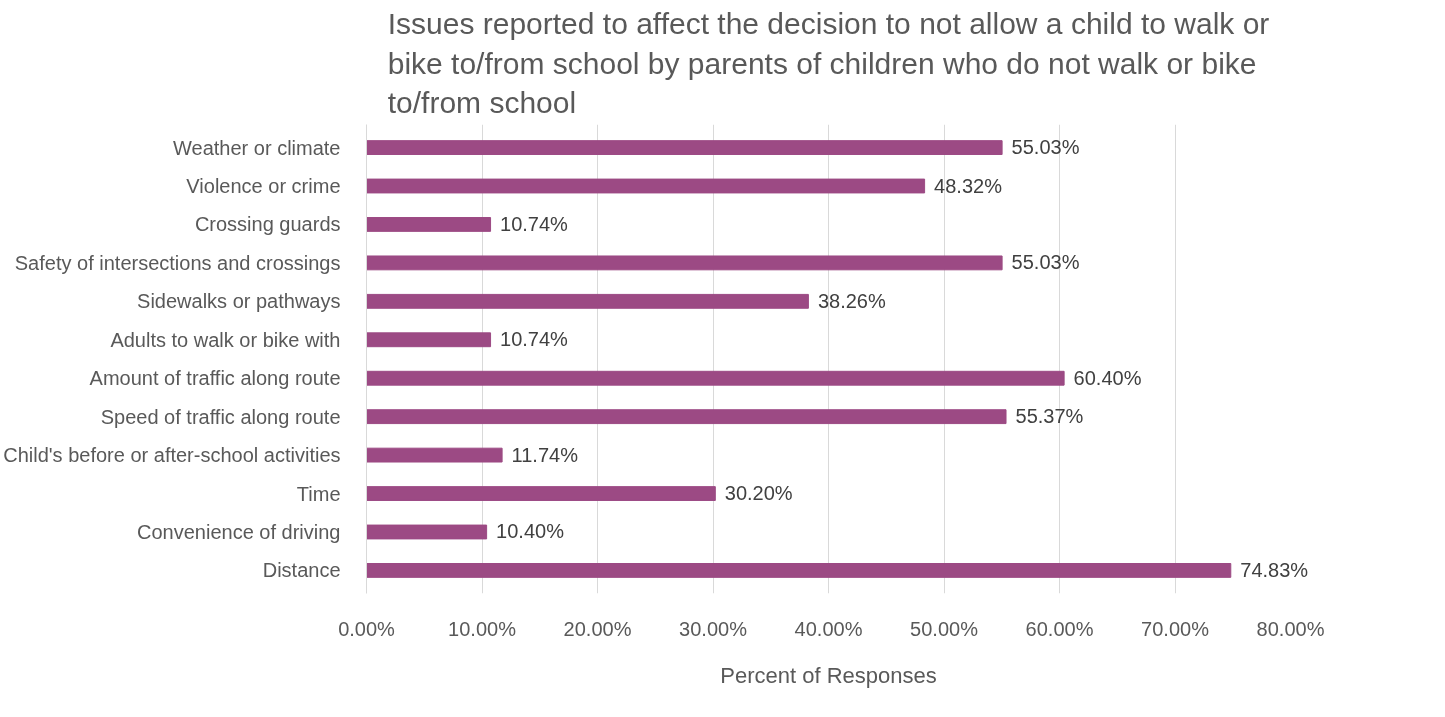 The width and height of the screenshot is (1445, 717). Describe the element at coordinates (367, 628) in the screenshot. I see `x-tick-label: 0.00%` at that location.